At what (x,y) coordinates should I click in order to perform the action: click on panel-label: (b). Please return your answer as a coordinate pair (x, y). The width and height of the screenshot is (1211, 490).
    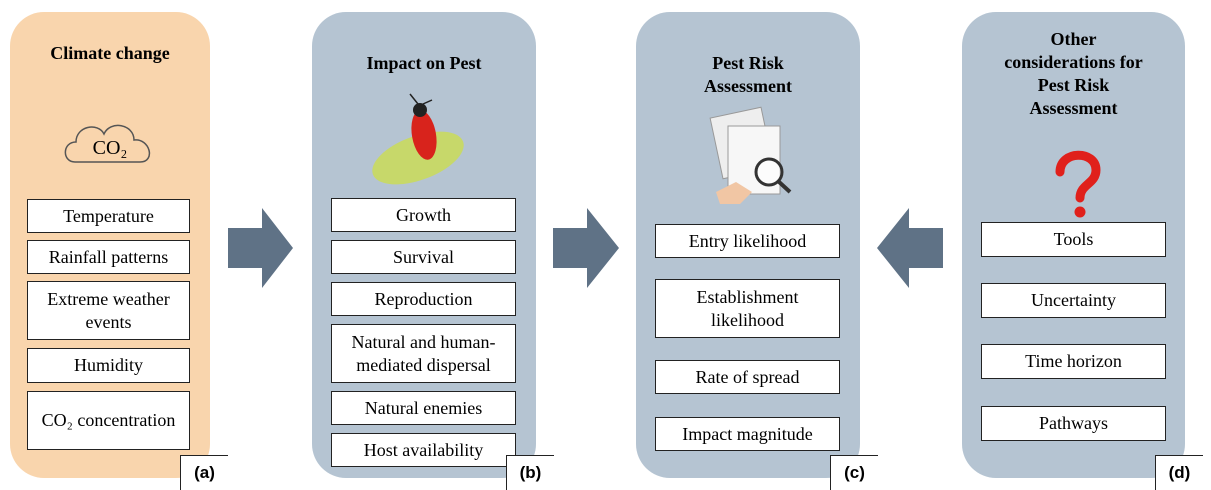
    Looking at the image, I should click on (530, 472).